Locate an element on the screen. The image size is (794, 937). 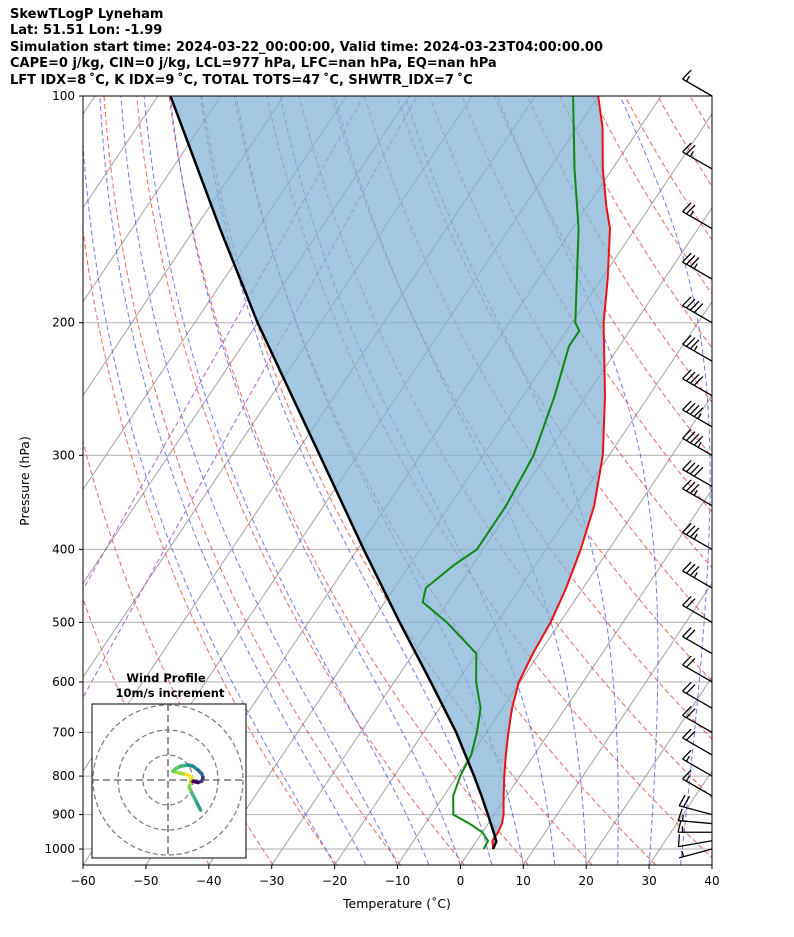
x-tick-label: 20 is located at coordinates (586, 881).